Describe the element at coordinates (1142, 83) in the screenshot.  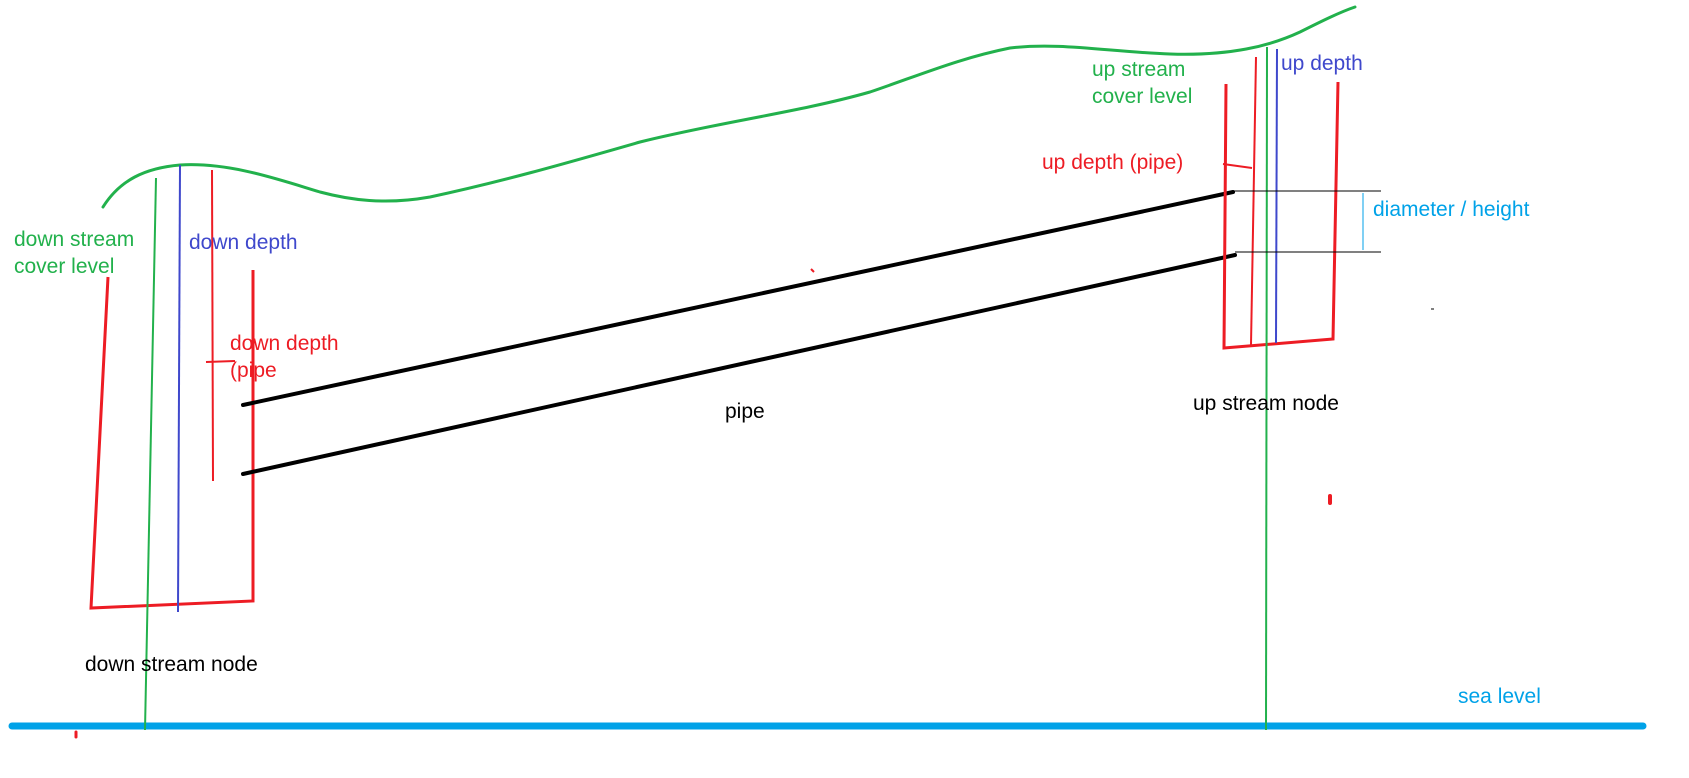
I see `up-stream-cover-level-label: up stream cover level` at that location.